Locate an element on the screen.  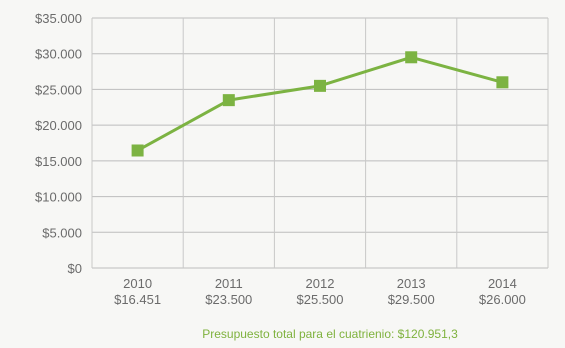
x-tick-sublabel: $26.000 is located at coordinates (502, 299).